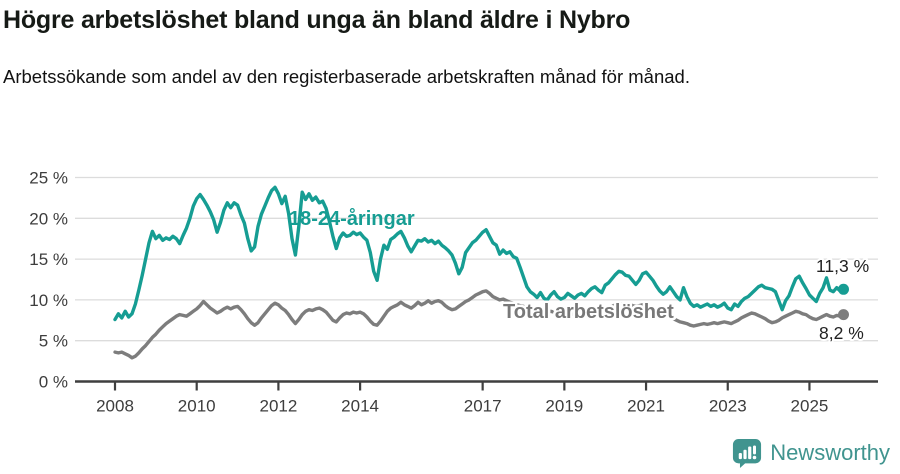 The image size is (900, 474). What do you see at coordinates (48, 218) in the screenshot?
I see `y-tick-label: 20 %` at bounding box center [48, 218].